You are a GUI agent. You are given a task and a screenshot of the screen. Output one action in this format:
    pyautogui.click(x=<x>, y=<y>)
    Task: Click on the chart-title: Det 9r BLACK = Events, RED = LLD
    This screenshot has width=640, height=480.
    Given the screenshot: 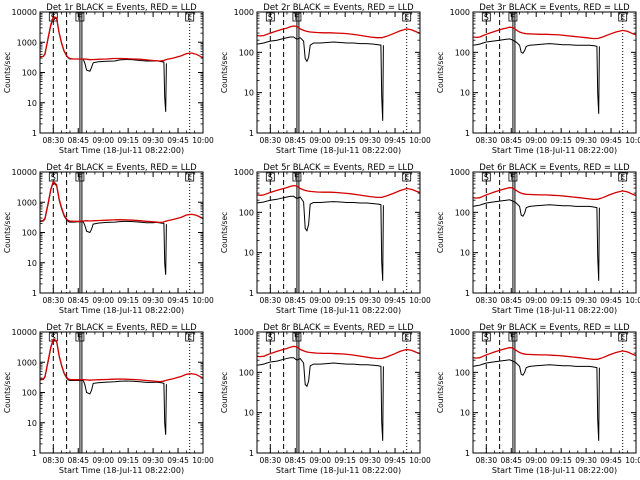 What is the action you would take?
    pyautogui.click(x=554, y=328)
    